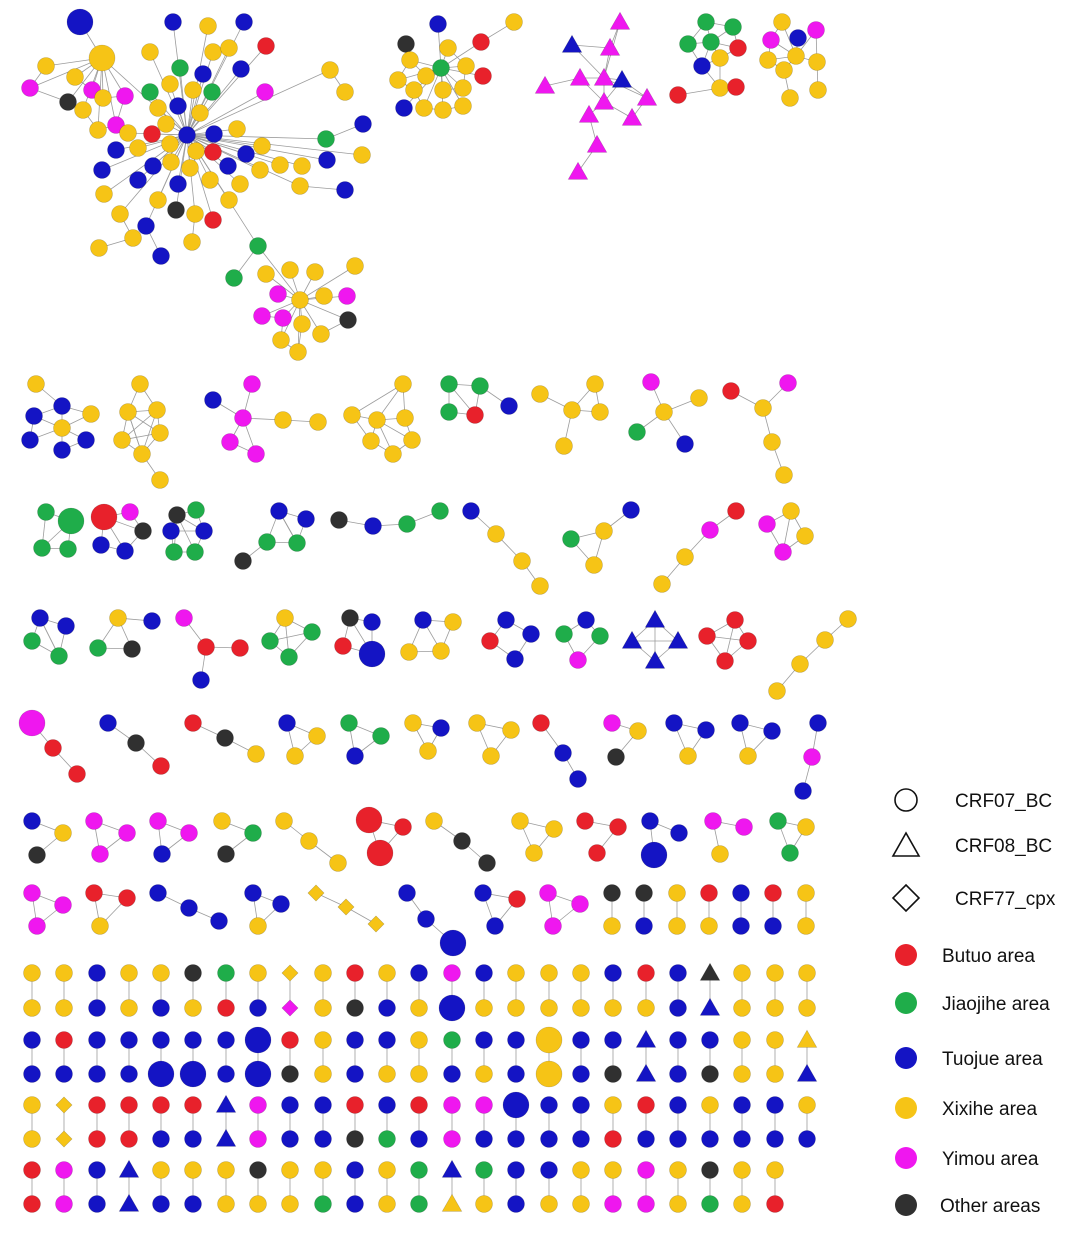  I want to click on node-xixihe-area-crf77-cpx, so click(376, 924).